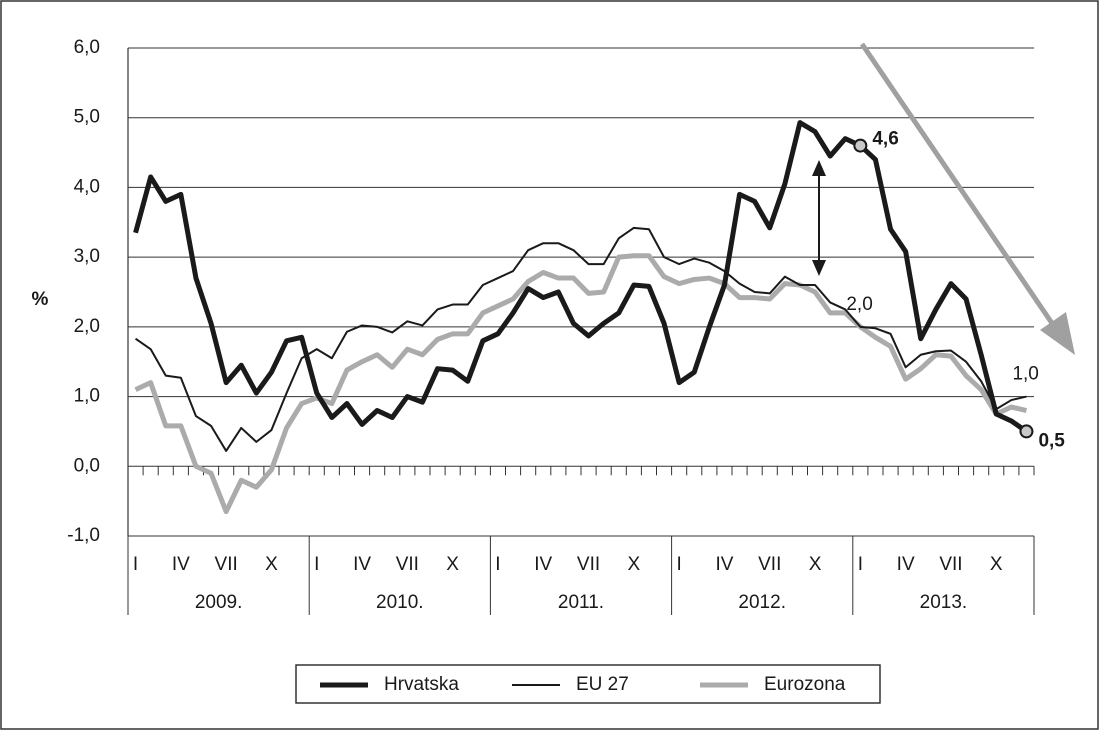  What do you see at coordinates (762, 602) in the screenshot?
I see `group-label: 2012.` at bounding box center [762, 602].